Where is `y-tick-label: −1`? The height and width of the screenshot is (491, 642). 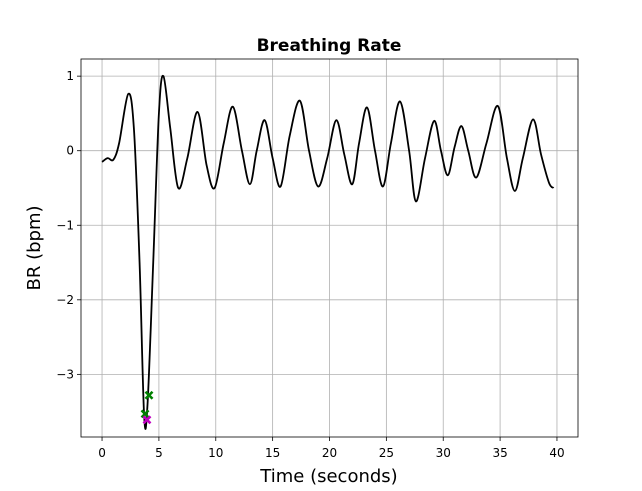
y-tick-label: −1 is located at coordinates (65, 225).